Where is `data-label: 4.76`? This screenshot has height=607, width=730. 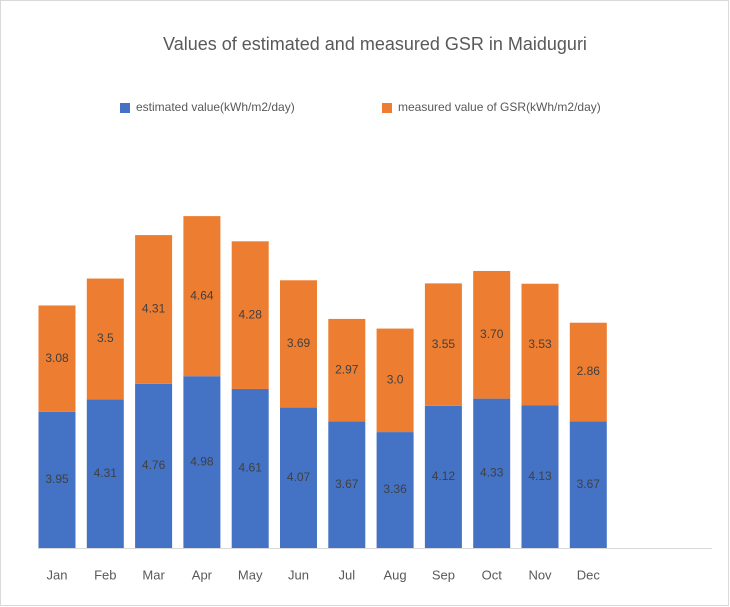
data-label: 4.76 is located at coordinates (154, 465).